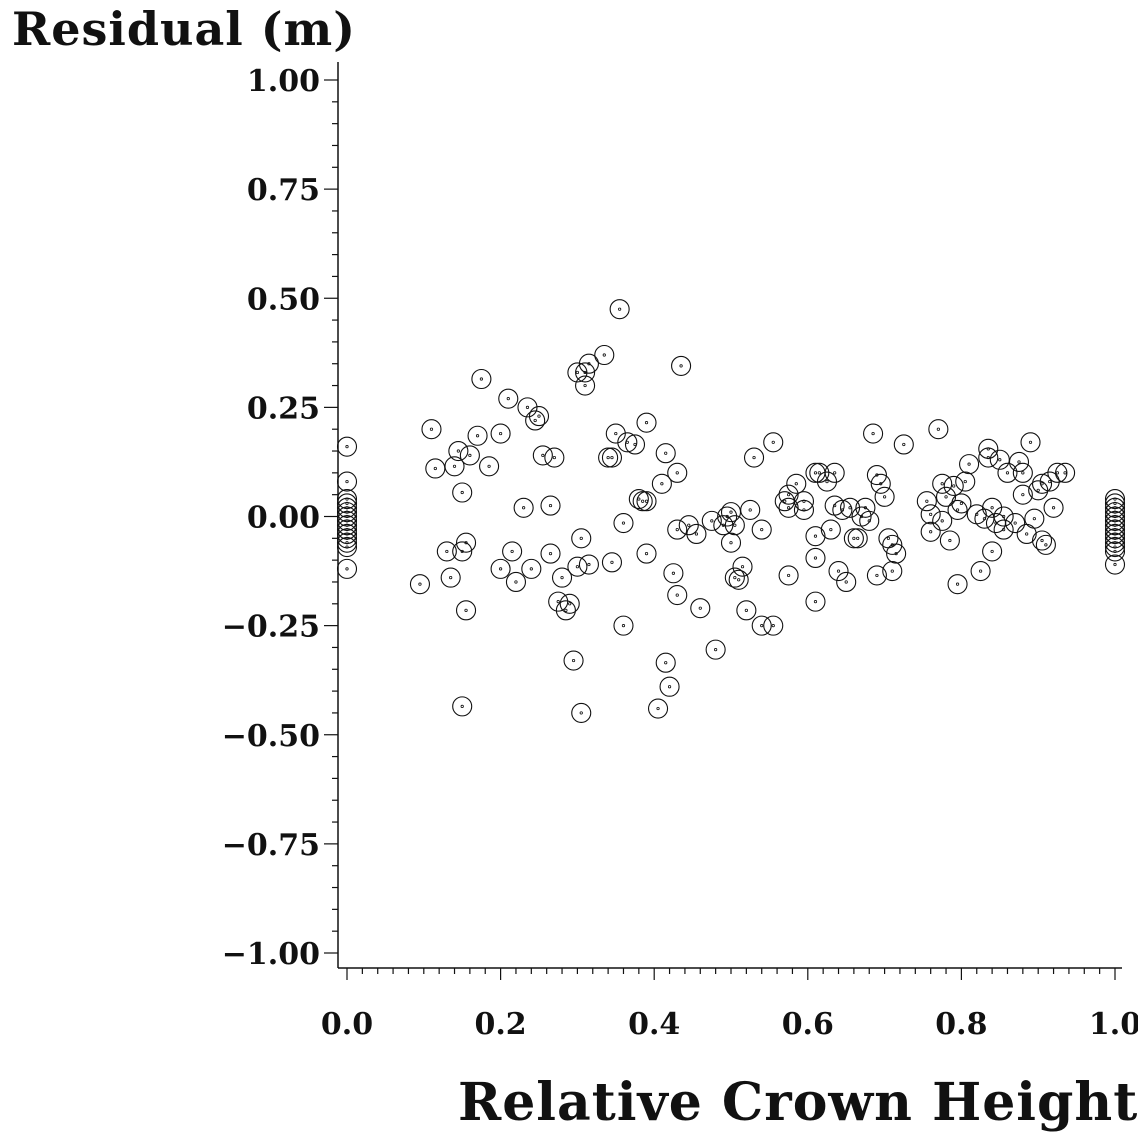 This screenshot has height=1134, width=1138. I want to click on y-tick-label: −0.25, so click(271, 627).